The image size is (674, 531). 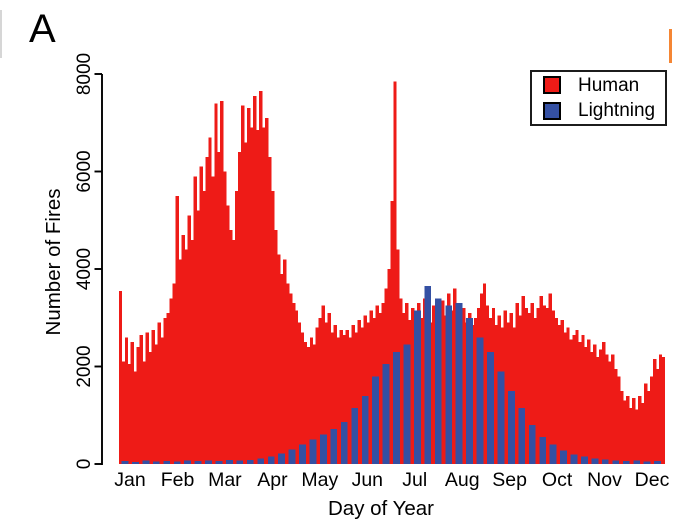 I want to click on legend-item-lightning: Lightning, so click(x=598, y=111).